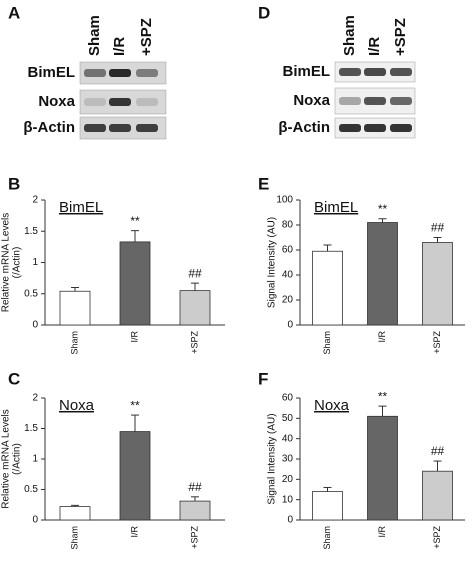 Image resolution: width=474 pixels, height=562 pixels. Describe the element at coordinates (288, 418) in the screenshot. I see `y-tick-label: 50` at that location.